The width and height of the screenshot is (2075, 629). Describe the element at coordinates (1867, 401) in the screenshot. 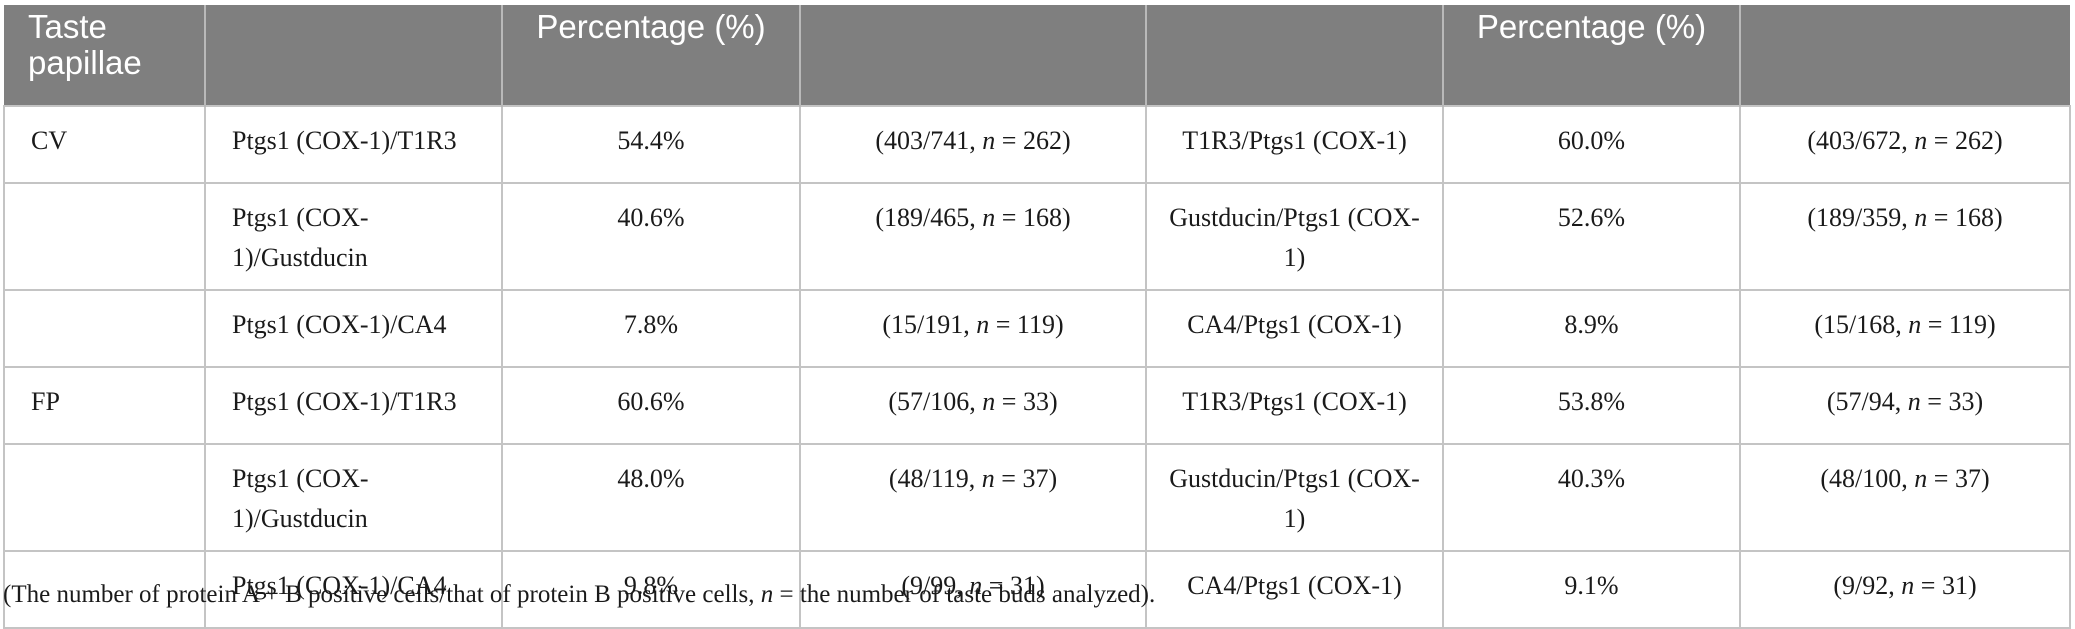

I see `ratio-counts: (57/94,` at that location.